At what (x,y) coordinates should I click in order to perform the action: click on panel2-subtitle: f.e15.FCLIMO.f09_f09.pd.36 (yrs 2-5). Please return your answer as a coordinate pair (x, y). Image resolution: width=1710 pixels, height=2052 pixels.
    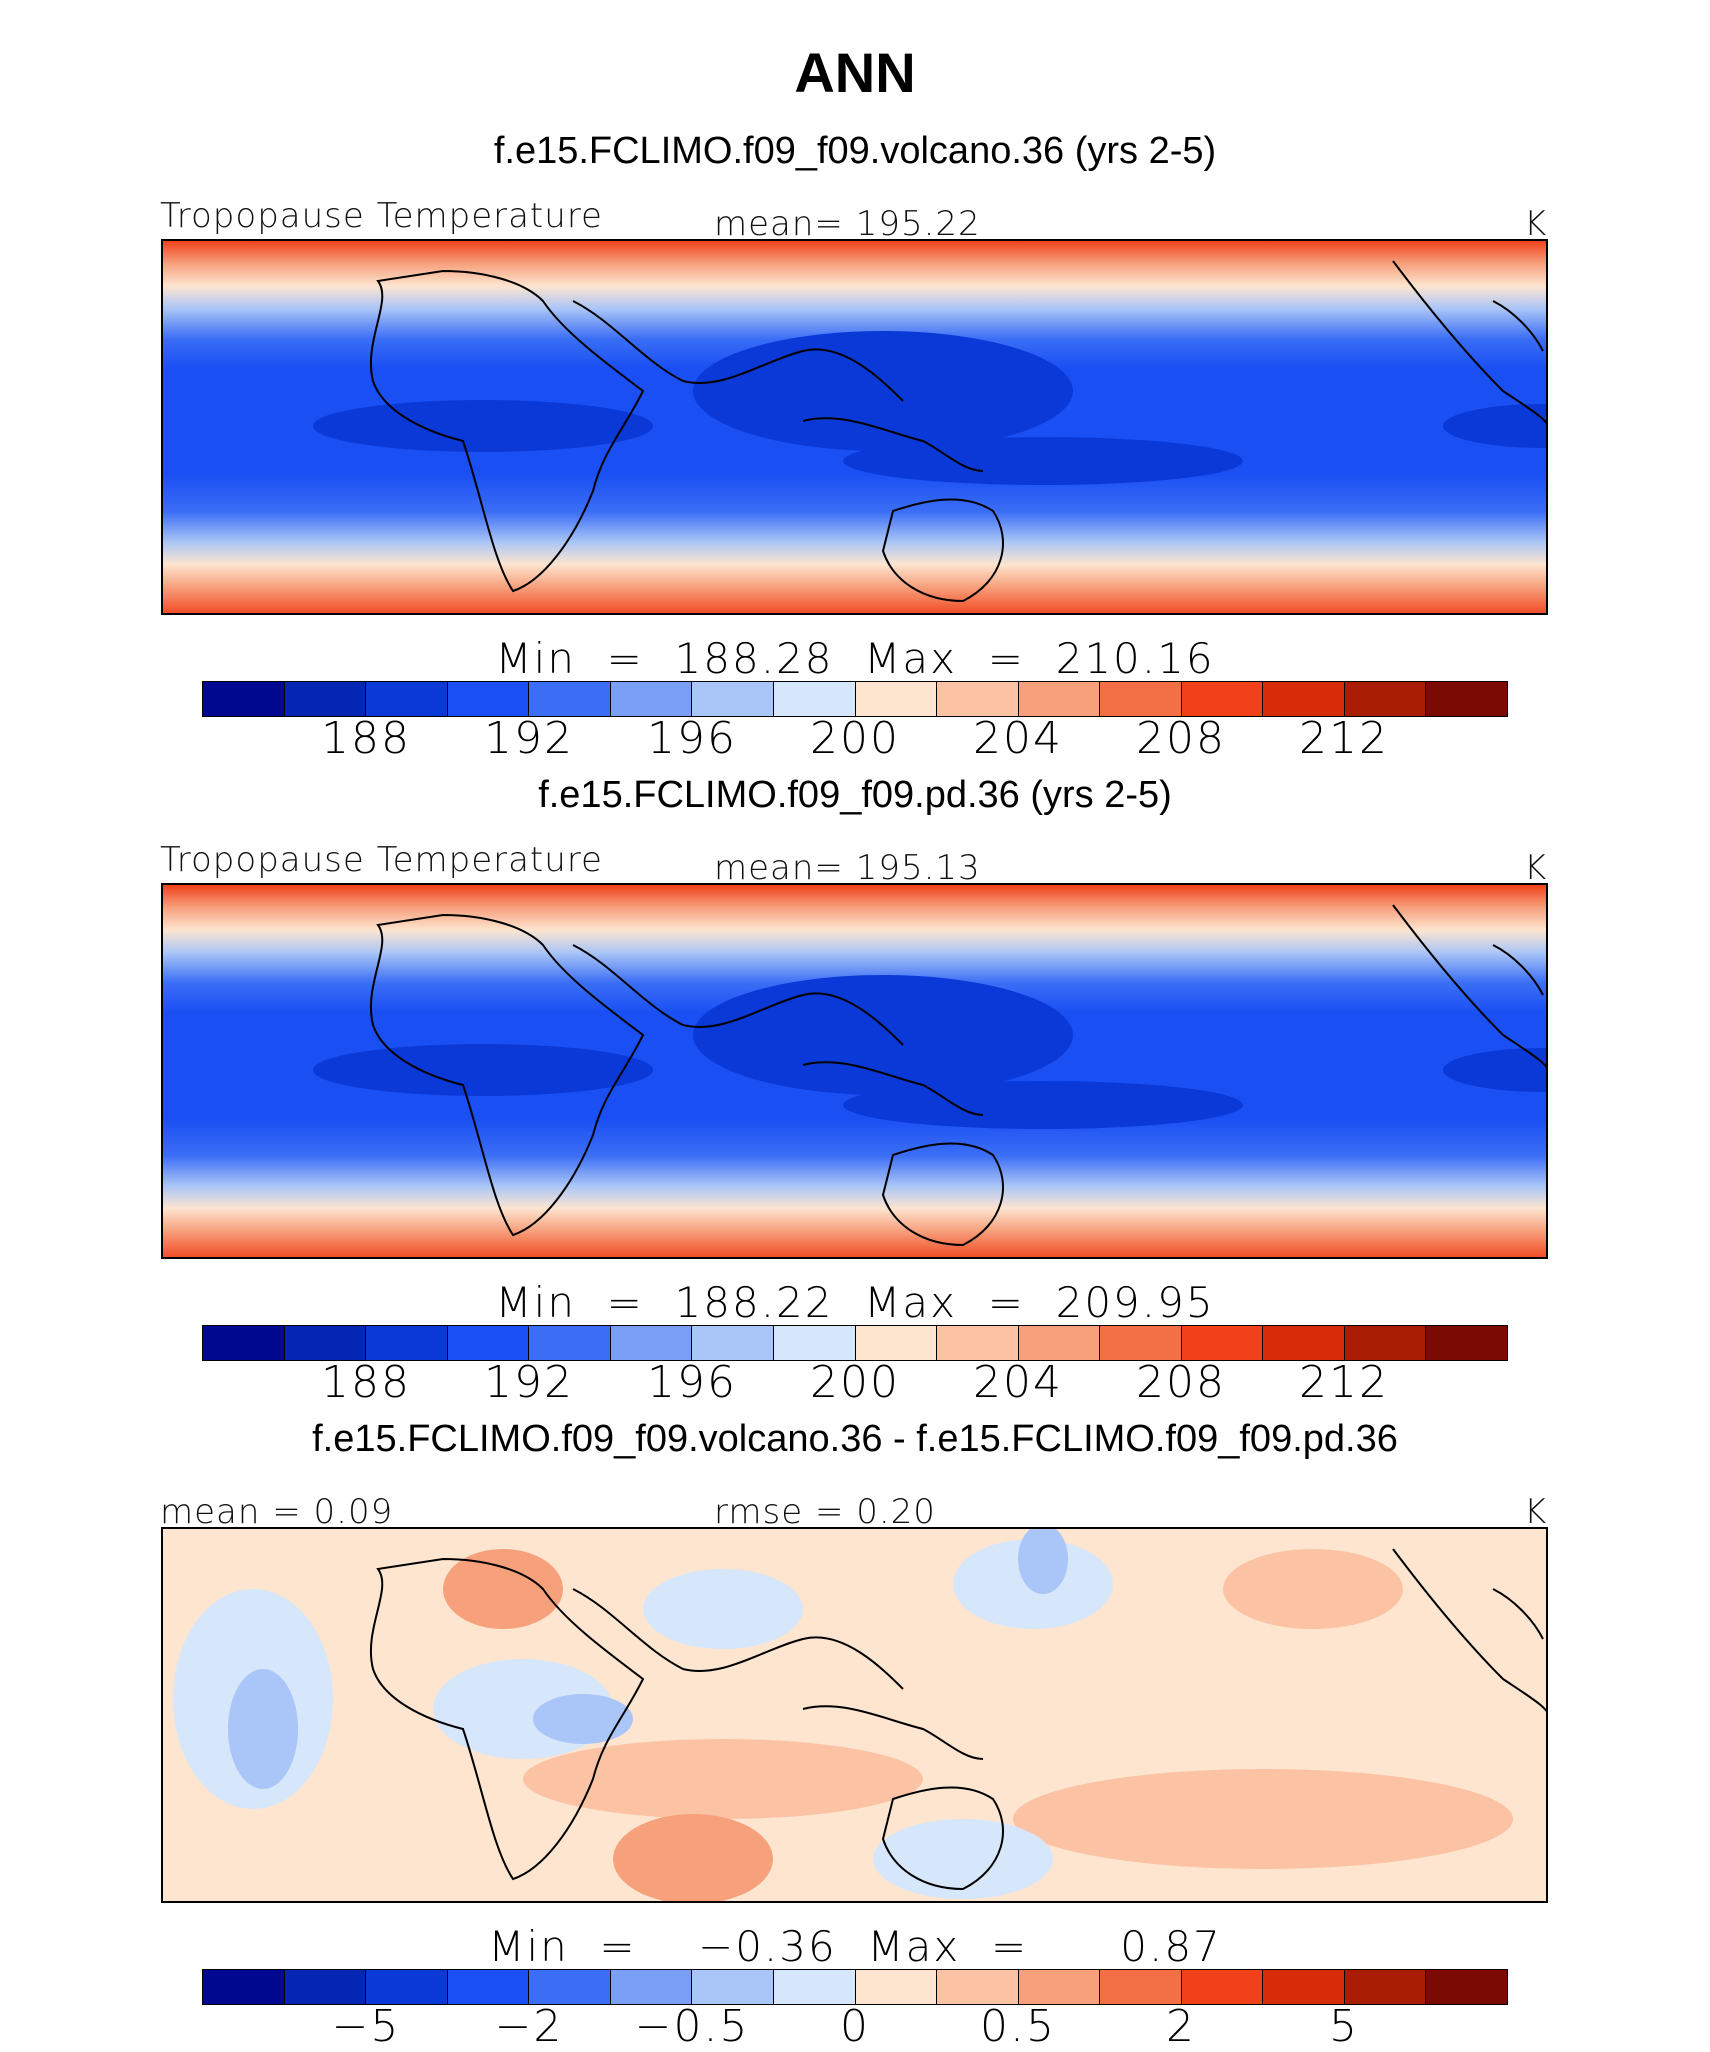
    Looking at the image, I should click on (855, 795).